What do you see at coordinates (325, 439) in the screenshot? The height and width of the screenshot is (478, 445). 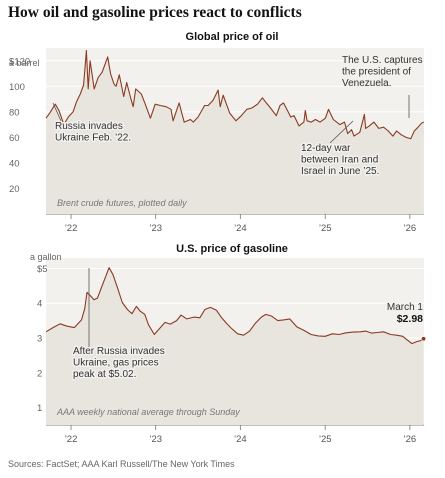 I see `gas-x-tick-label: ’25` at bounding box center [325, 439].